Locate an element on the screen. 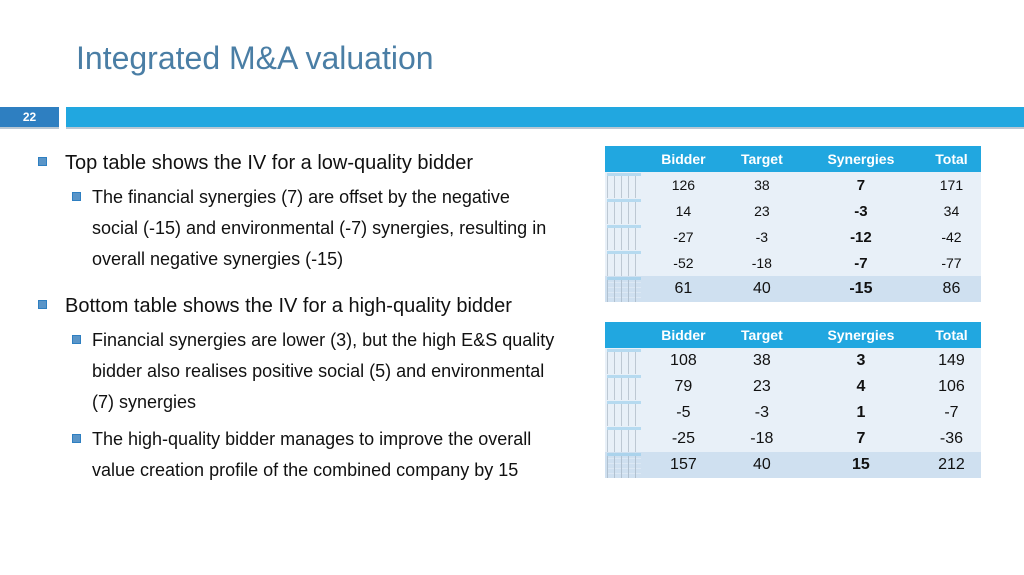 The image size is (1024, 575). table-row: -27 -3 -12 -42 is located at coordinates (793, 237).